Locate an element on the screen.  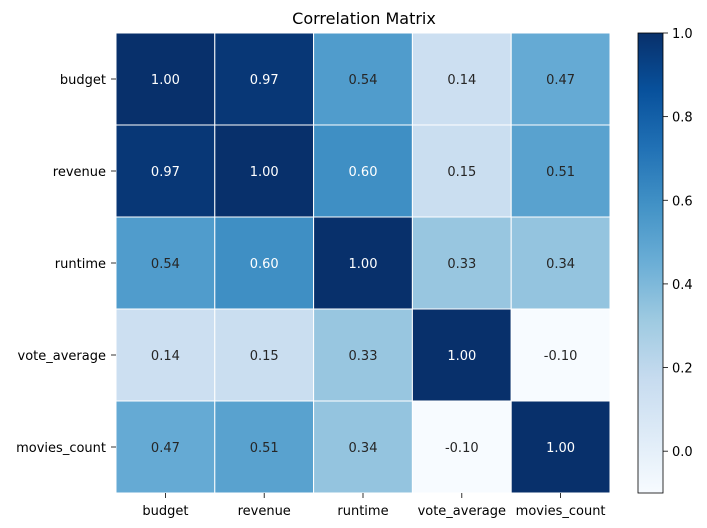
x-tick-label: revenue is located at coordinates (264, 511).